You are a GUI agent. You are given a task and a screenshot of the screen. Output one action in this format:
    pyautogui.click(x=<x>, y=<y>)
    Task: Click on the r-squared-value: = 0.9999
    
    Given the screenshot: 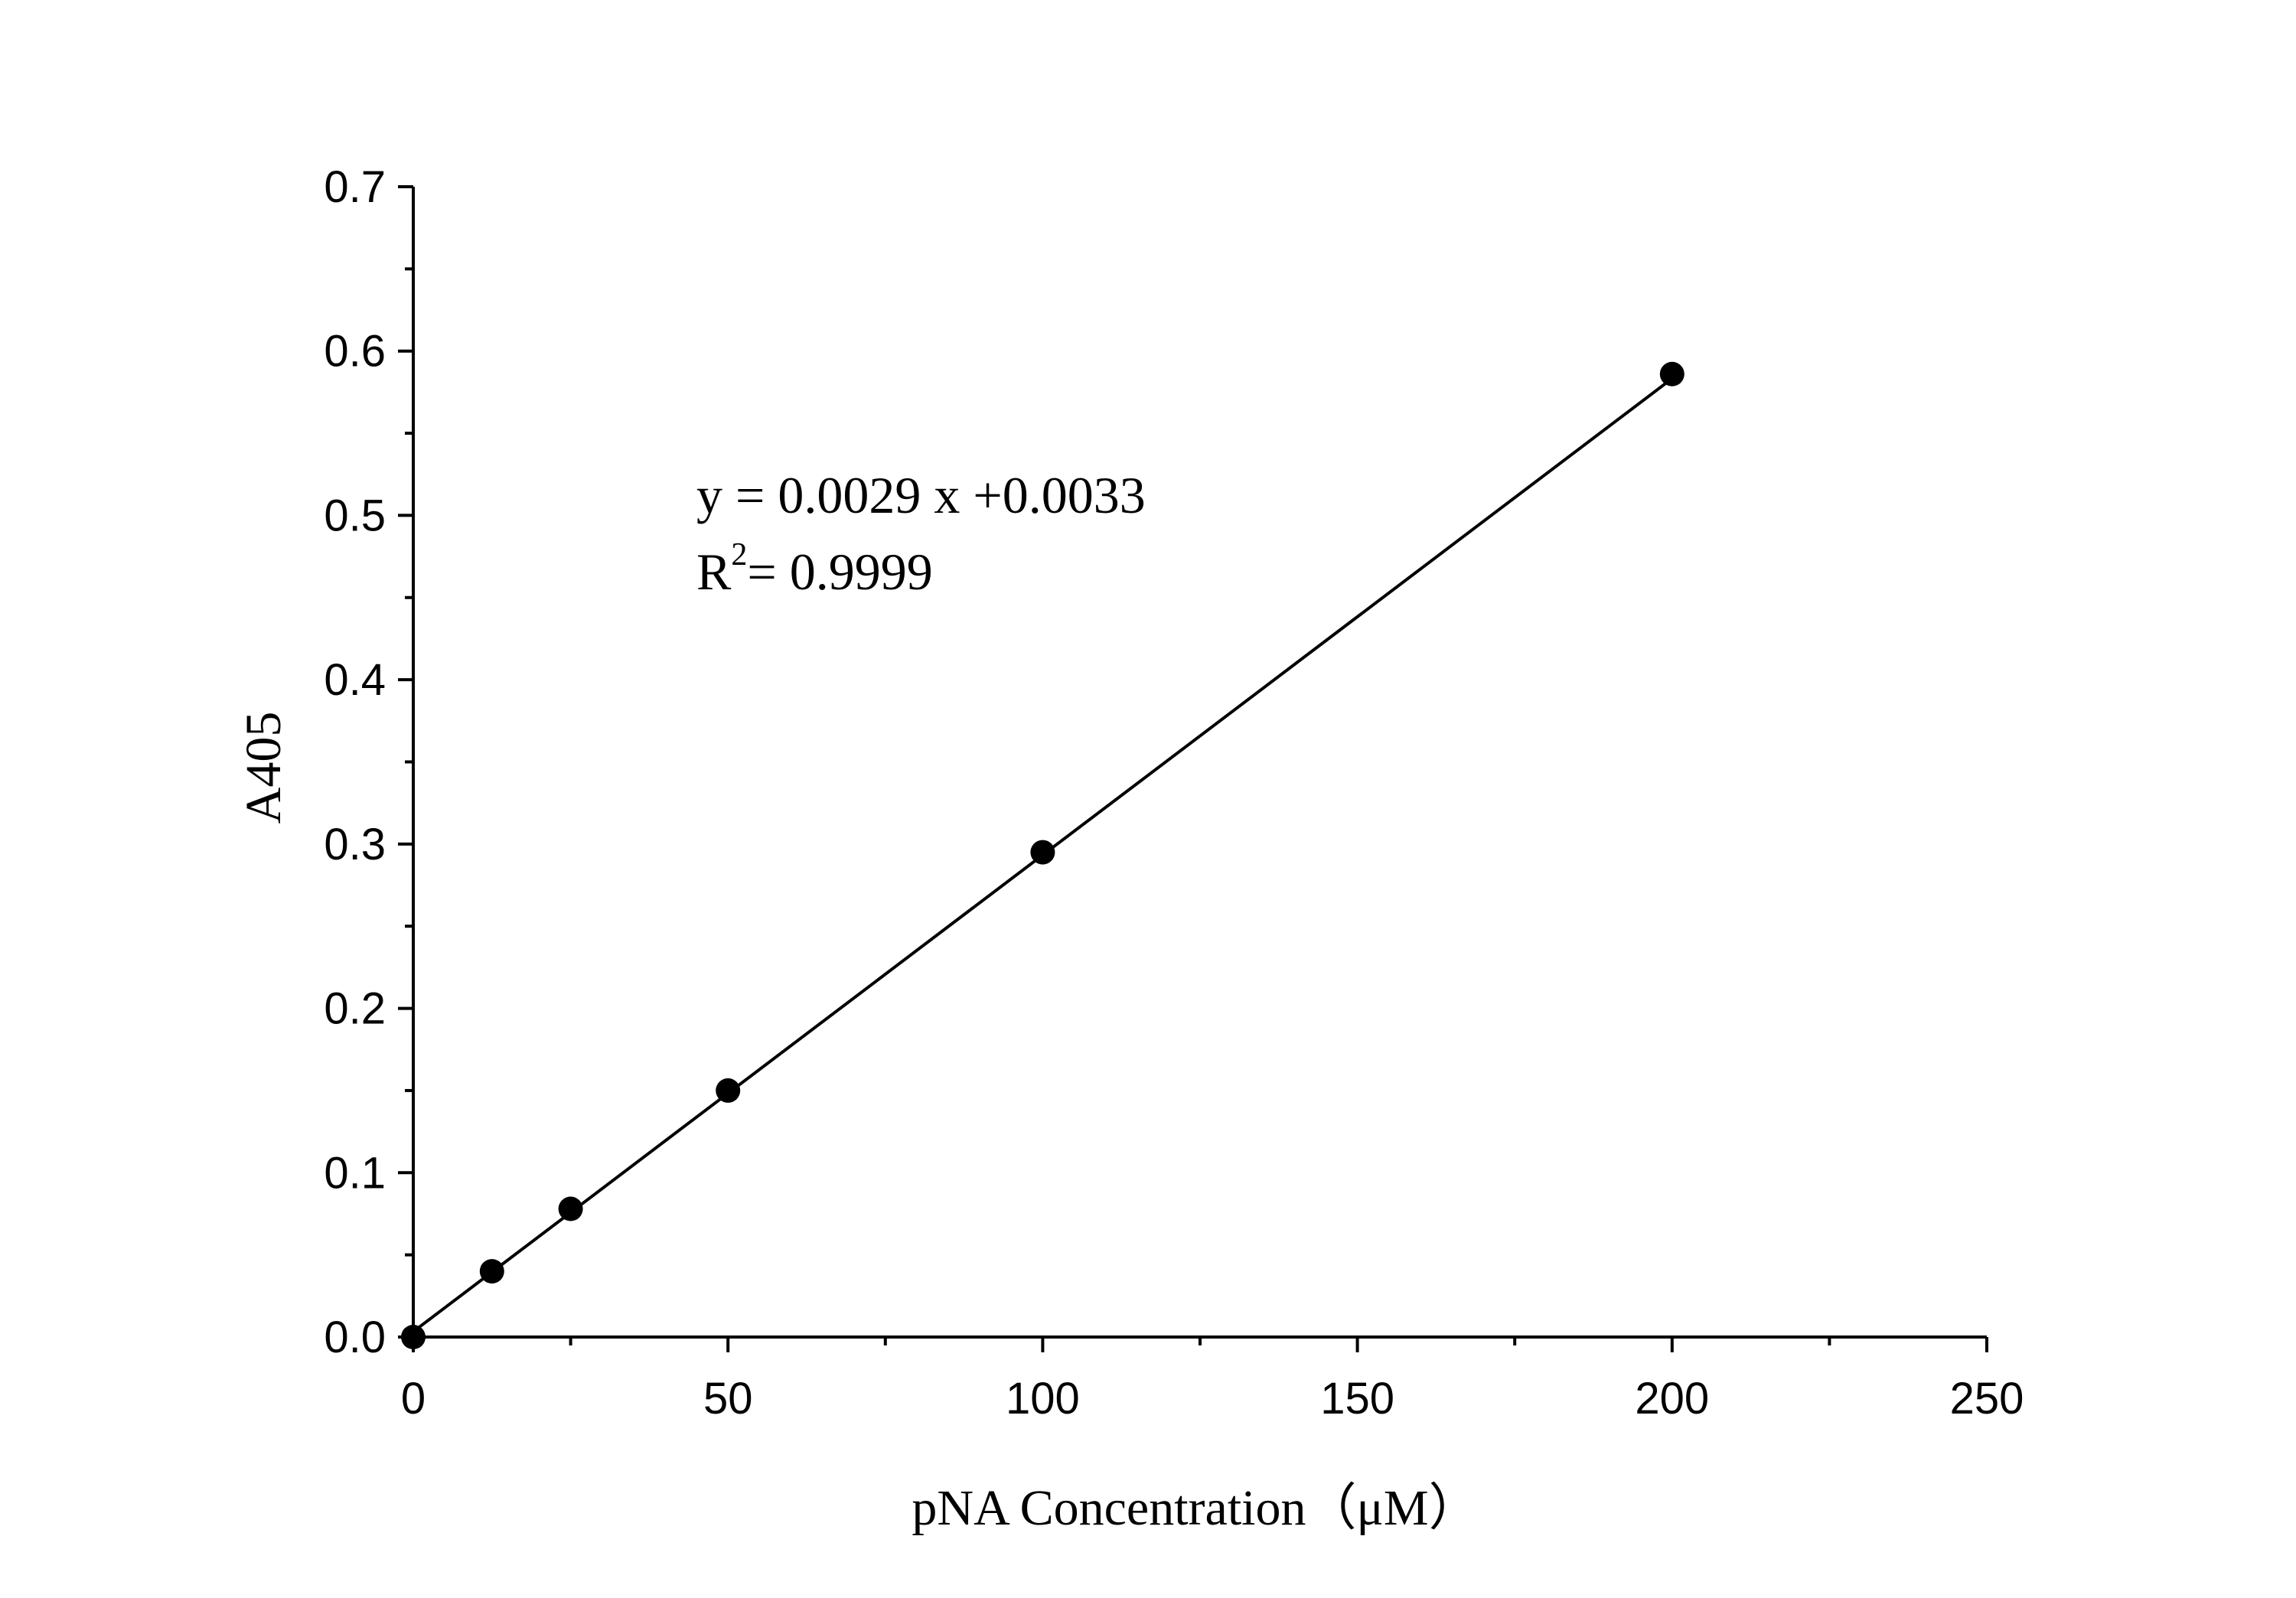 What is the action you would take?
    pyautogui.click(x=839, y=572)
    